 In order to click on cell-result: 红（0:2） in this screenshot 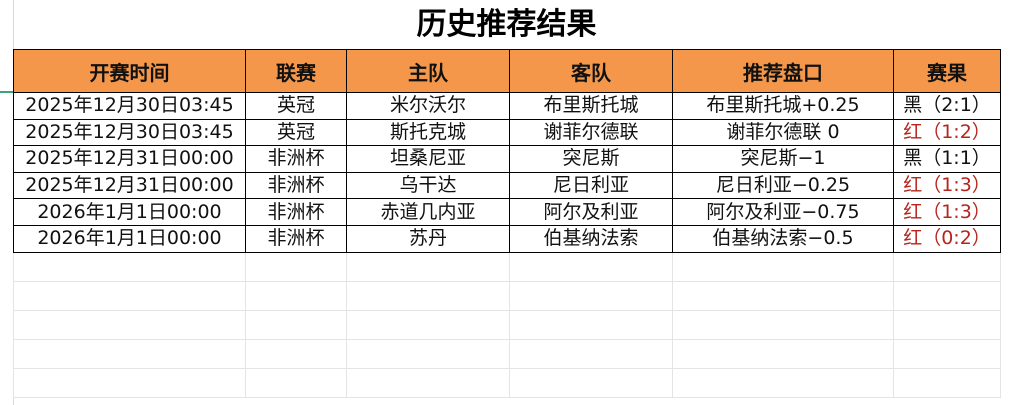, I will do `click(947, 238)`.